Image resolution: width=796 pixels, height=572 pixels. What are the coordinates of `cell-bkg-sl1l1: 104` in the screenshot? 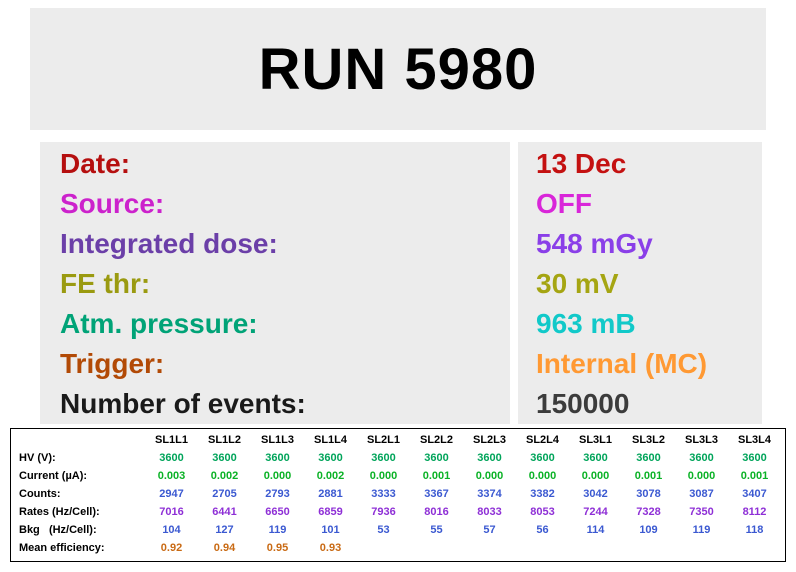 It's located at (171, 530).